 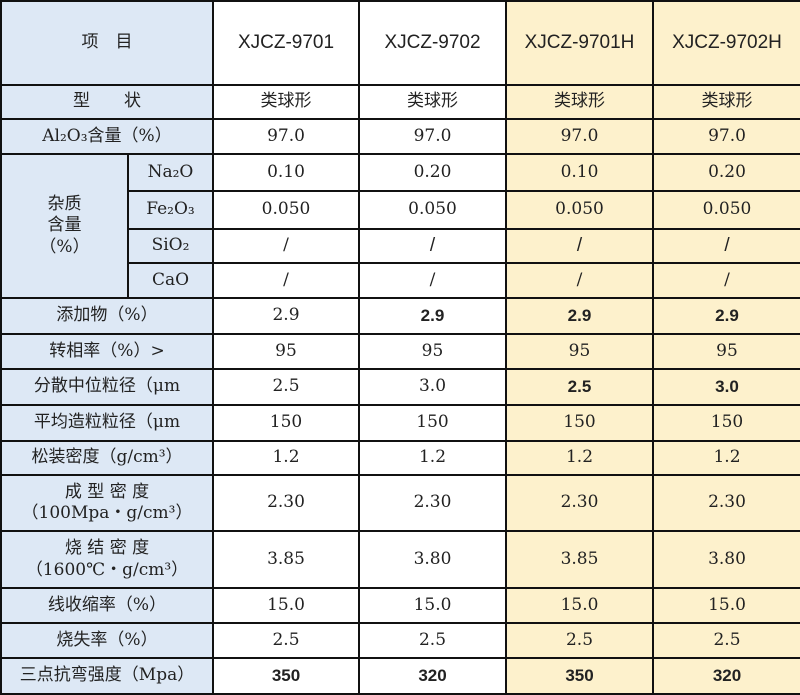 What do you see at coordinates (579, 676) in the screenshot?
I see `value-cell: 350` at bounding box center [579, 676].